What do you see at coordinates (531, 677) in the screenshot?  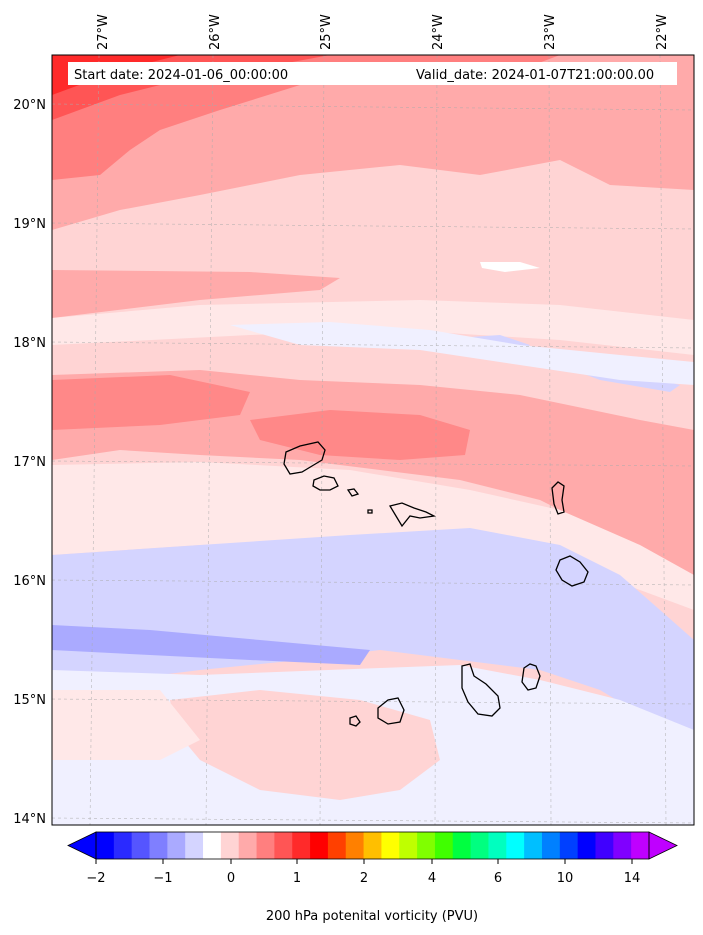 I see `island-maio` at bounding box center [531, 677].